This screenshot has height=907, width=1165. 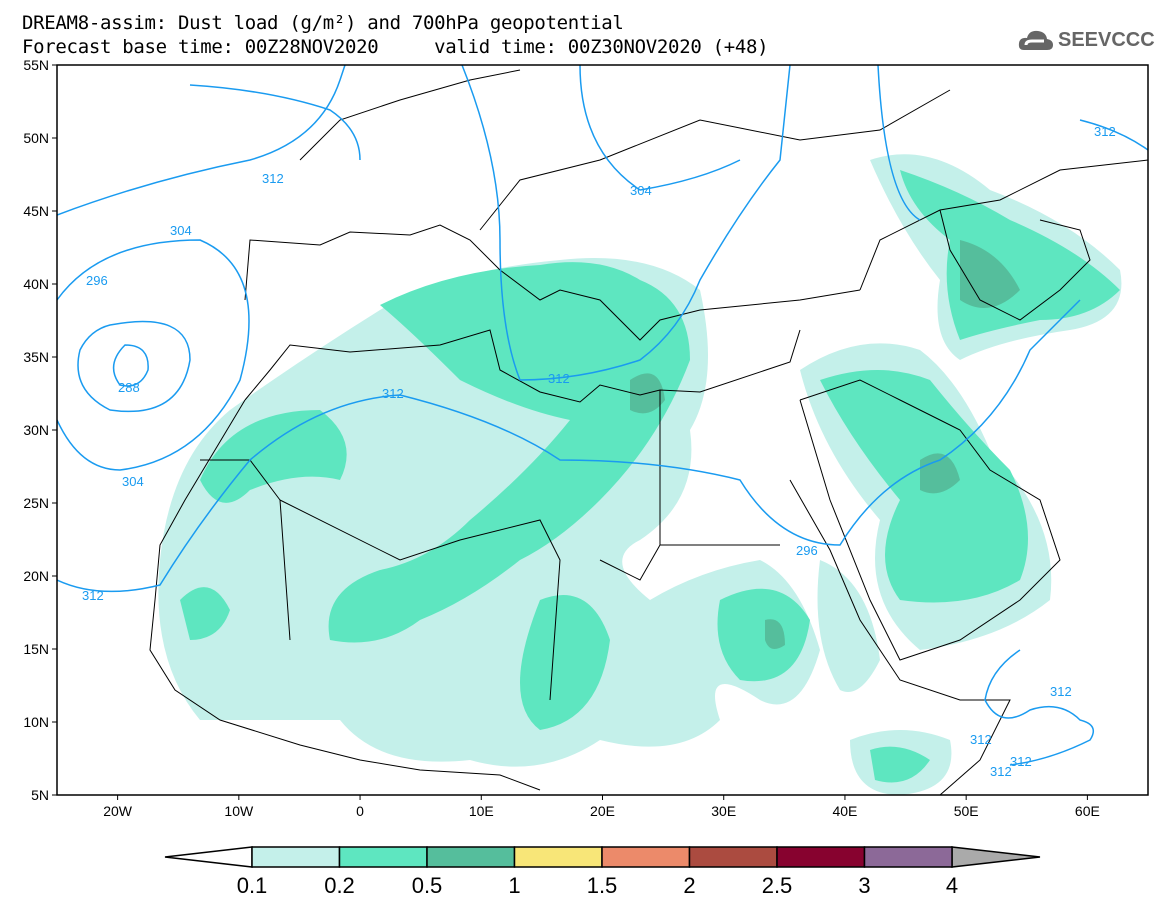 What do you see at coordinates (36, 576) in the screenshot?
I see `lat-label: 20N` at bounding box center [36, 576].